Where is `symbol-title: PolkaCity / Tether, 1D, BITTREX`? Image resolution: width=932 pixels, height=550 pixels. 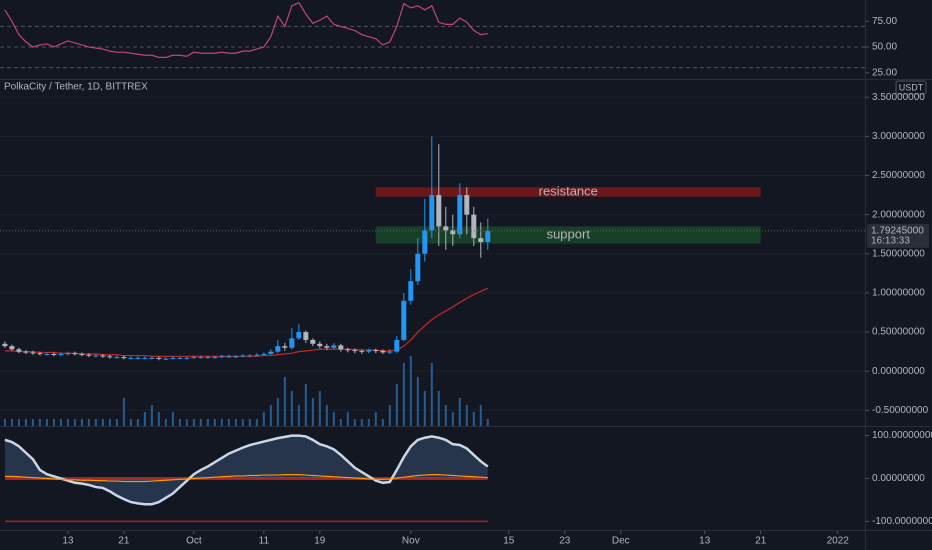 symbol-title: PolkaCity / Tether, 1D, BITTREX is located at coordinates (76, 87).